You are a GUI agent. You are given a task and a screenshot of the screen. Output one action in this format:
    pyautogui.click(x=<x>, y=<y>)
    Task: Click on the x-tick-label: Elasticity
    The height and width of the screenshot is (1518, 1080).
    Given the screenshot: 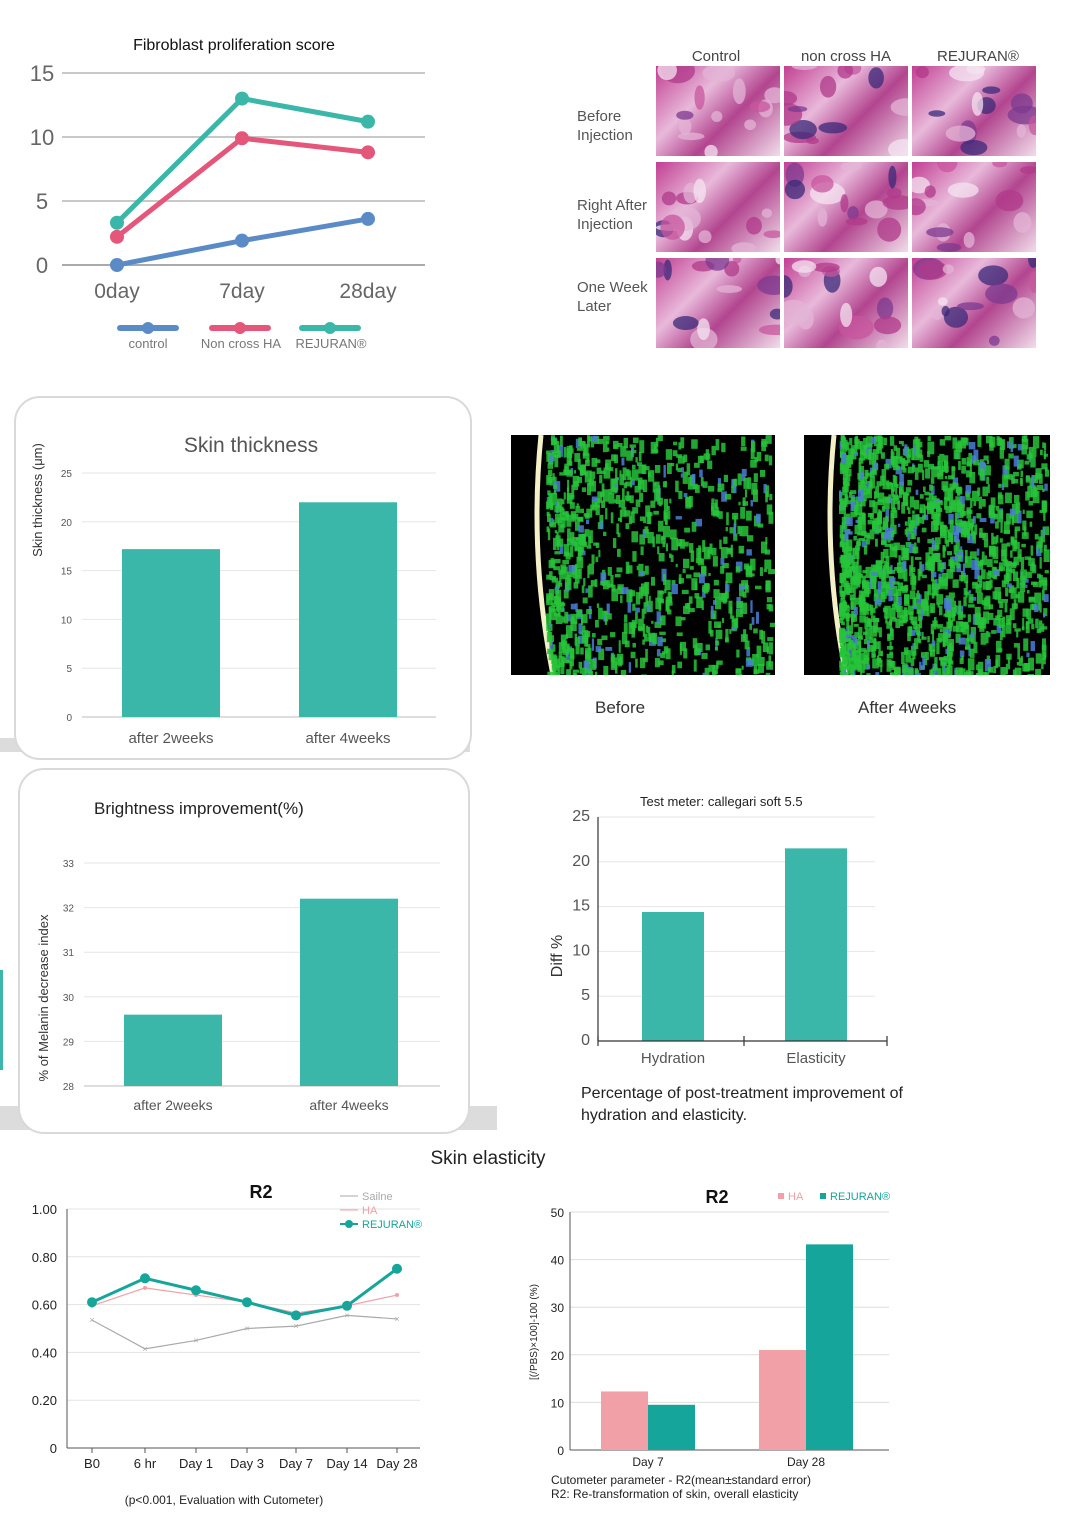 What is the action you would take?
    pyautogui.click(x=816, y=1058)
    